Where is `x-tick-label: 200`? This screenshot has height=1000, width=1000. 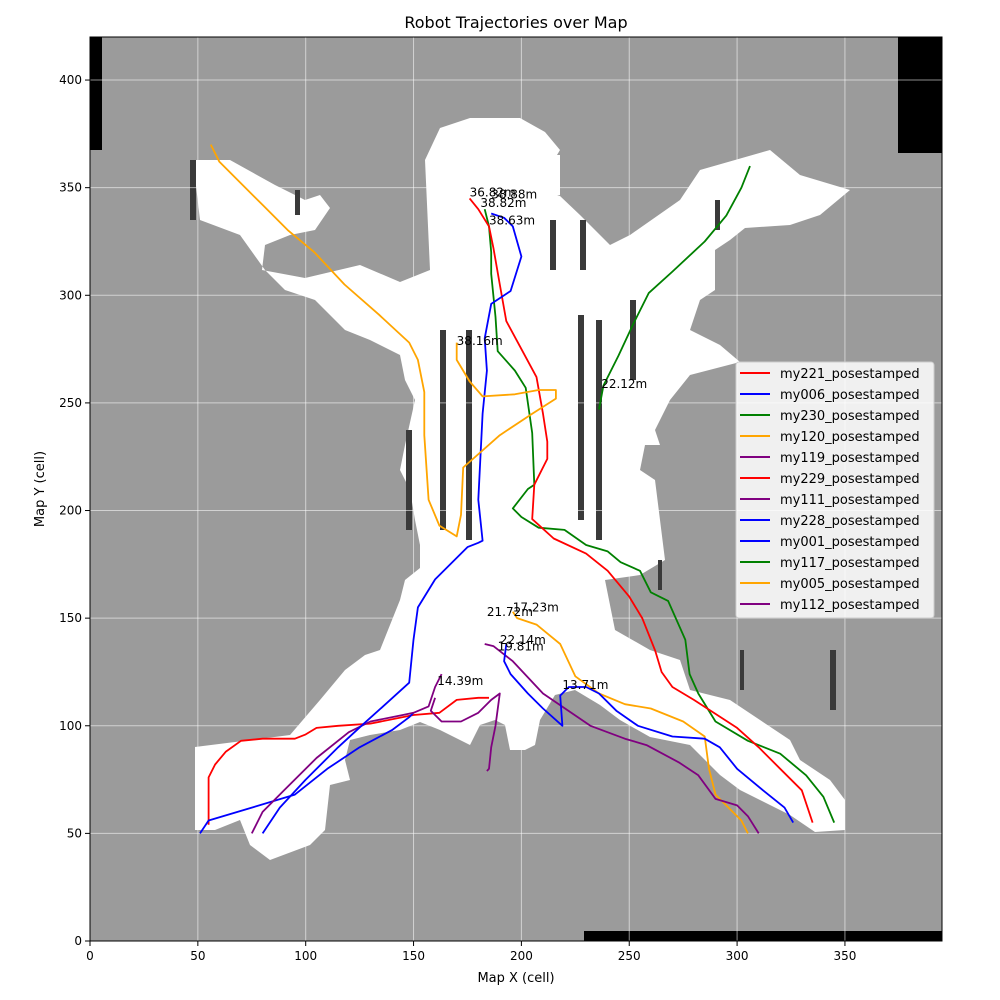
x-tick-label: 200 is located at coordinates (521, 956).